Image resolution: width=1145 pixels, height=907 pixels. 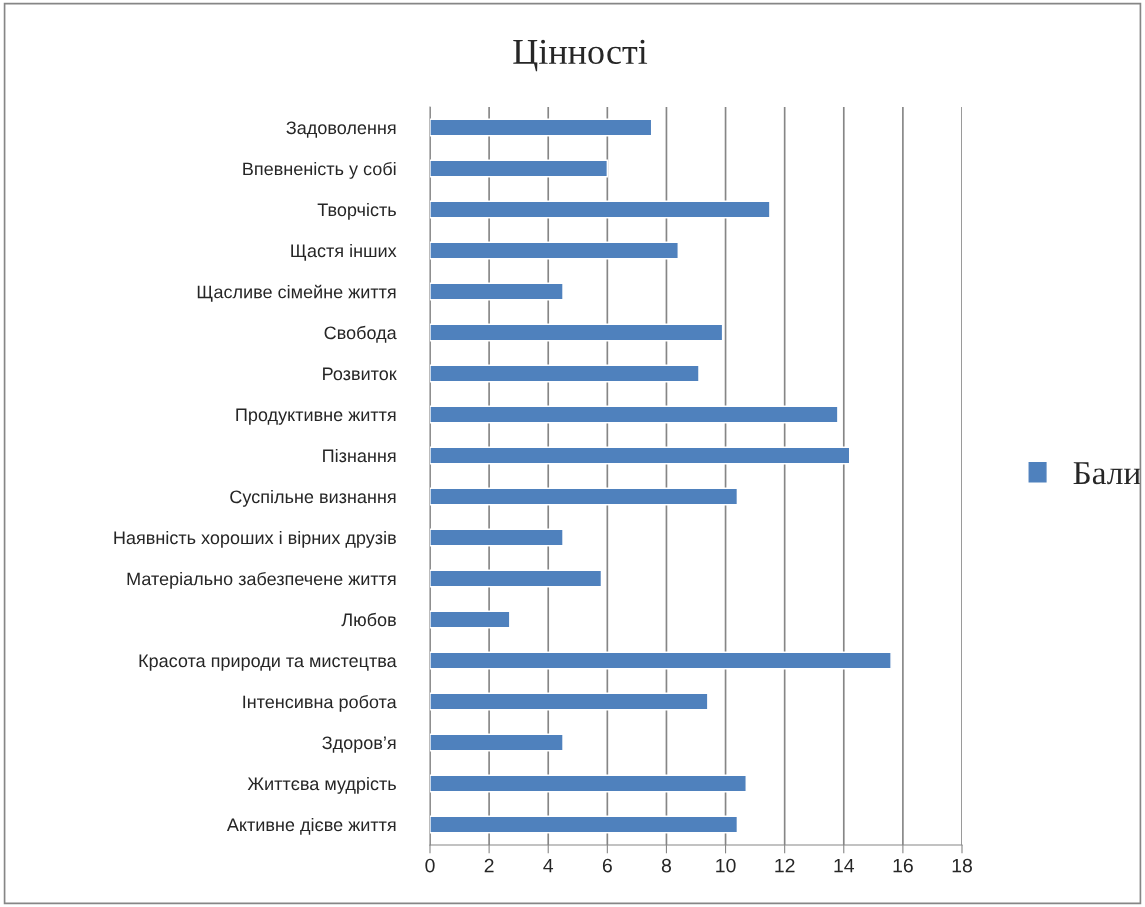 What do you see at coordinates (316, 416) in the screenshot?
I see `y-tick-label: Продуктивне життя` at bounding box center [316, 416].